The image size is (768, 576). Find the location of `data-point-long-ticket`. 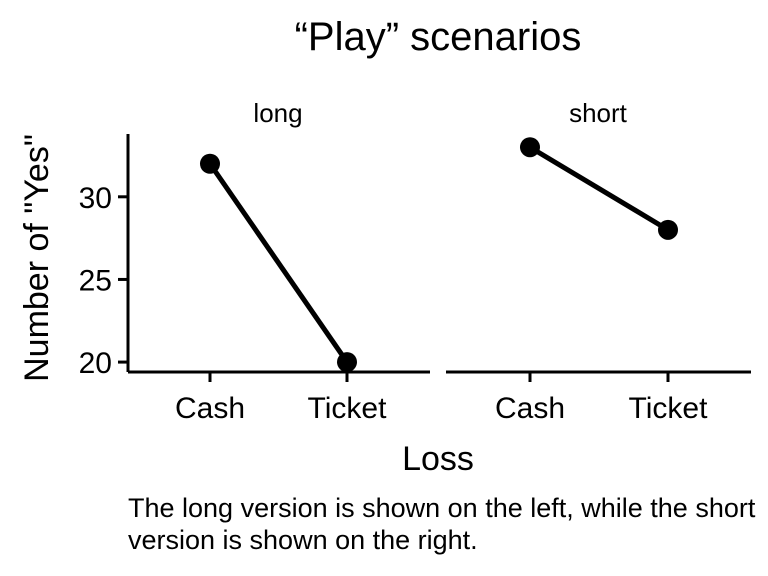

data-point-long-ticket is located at coordinates (347, 362).